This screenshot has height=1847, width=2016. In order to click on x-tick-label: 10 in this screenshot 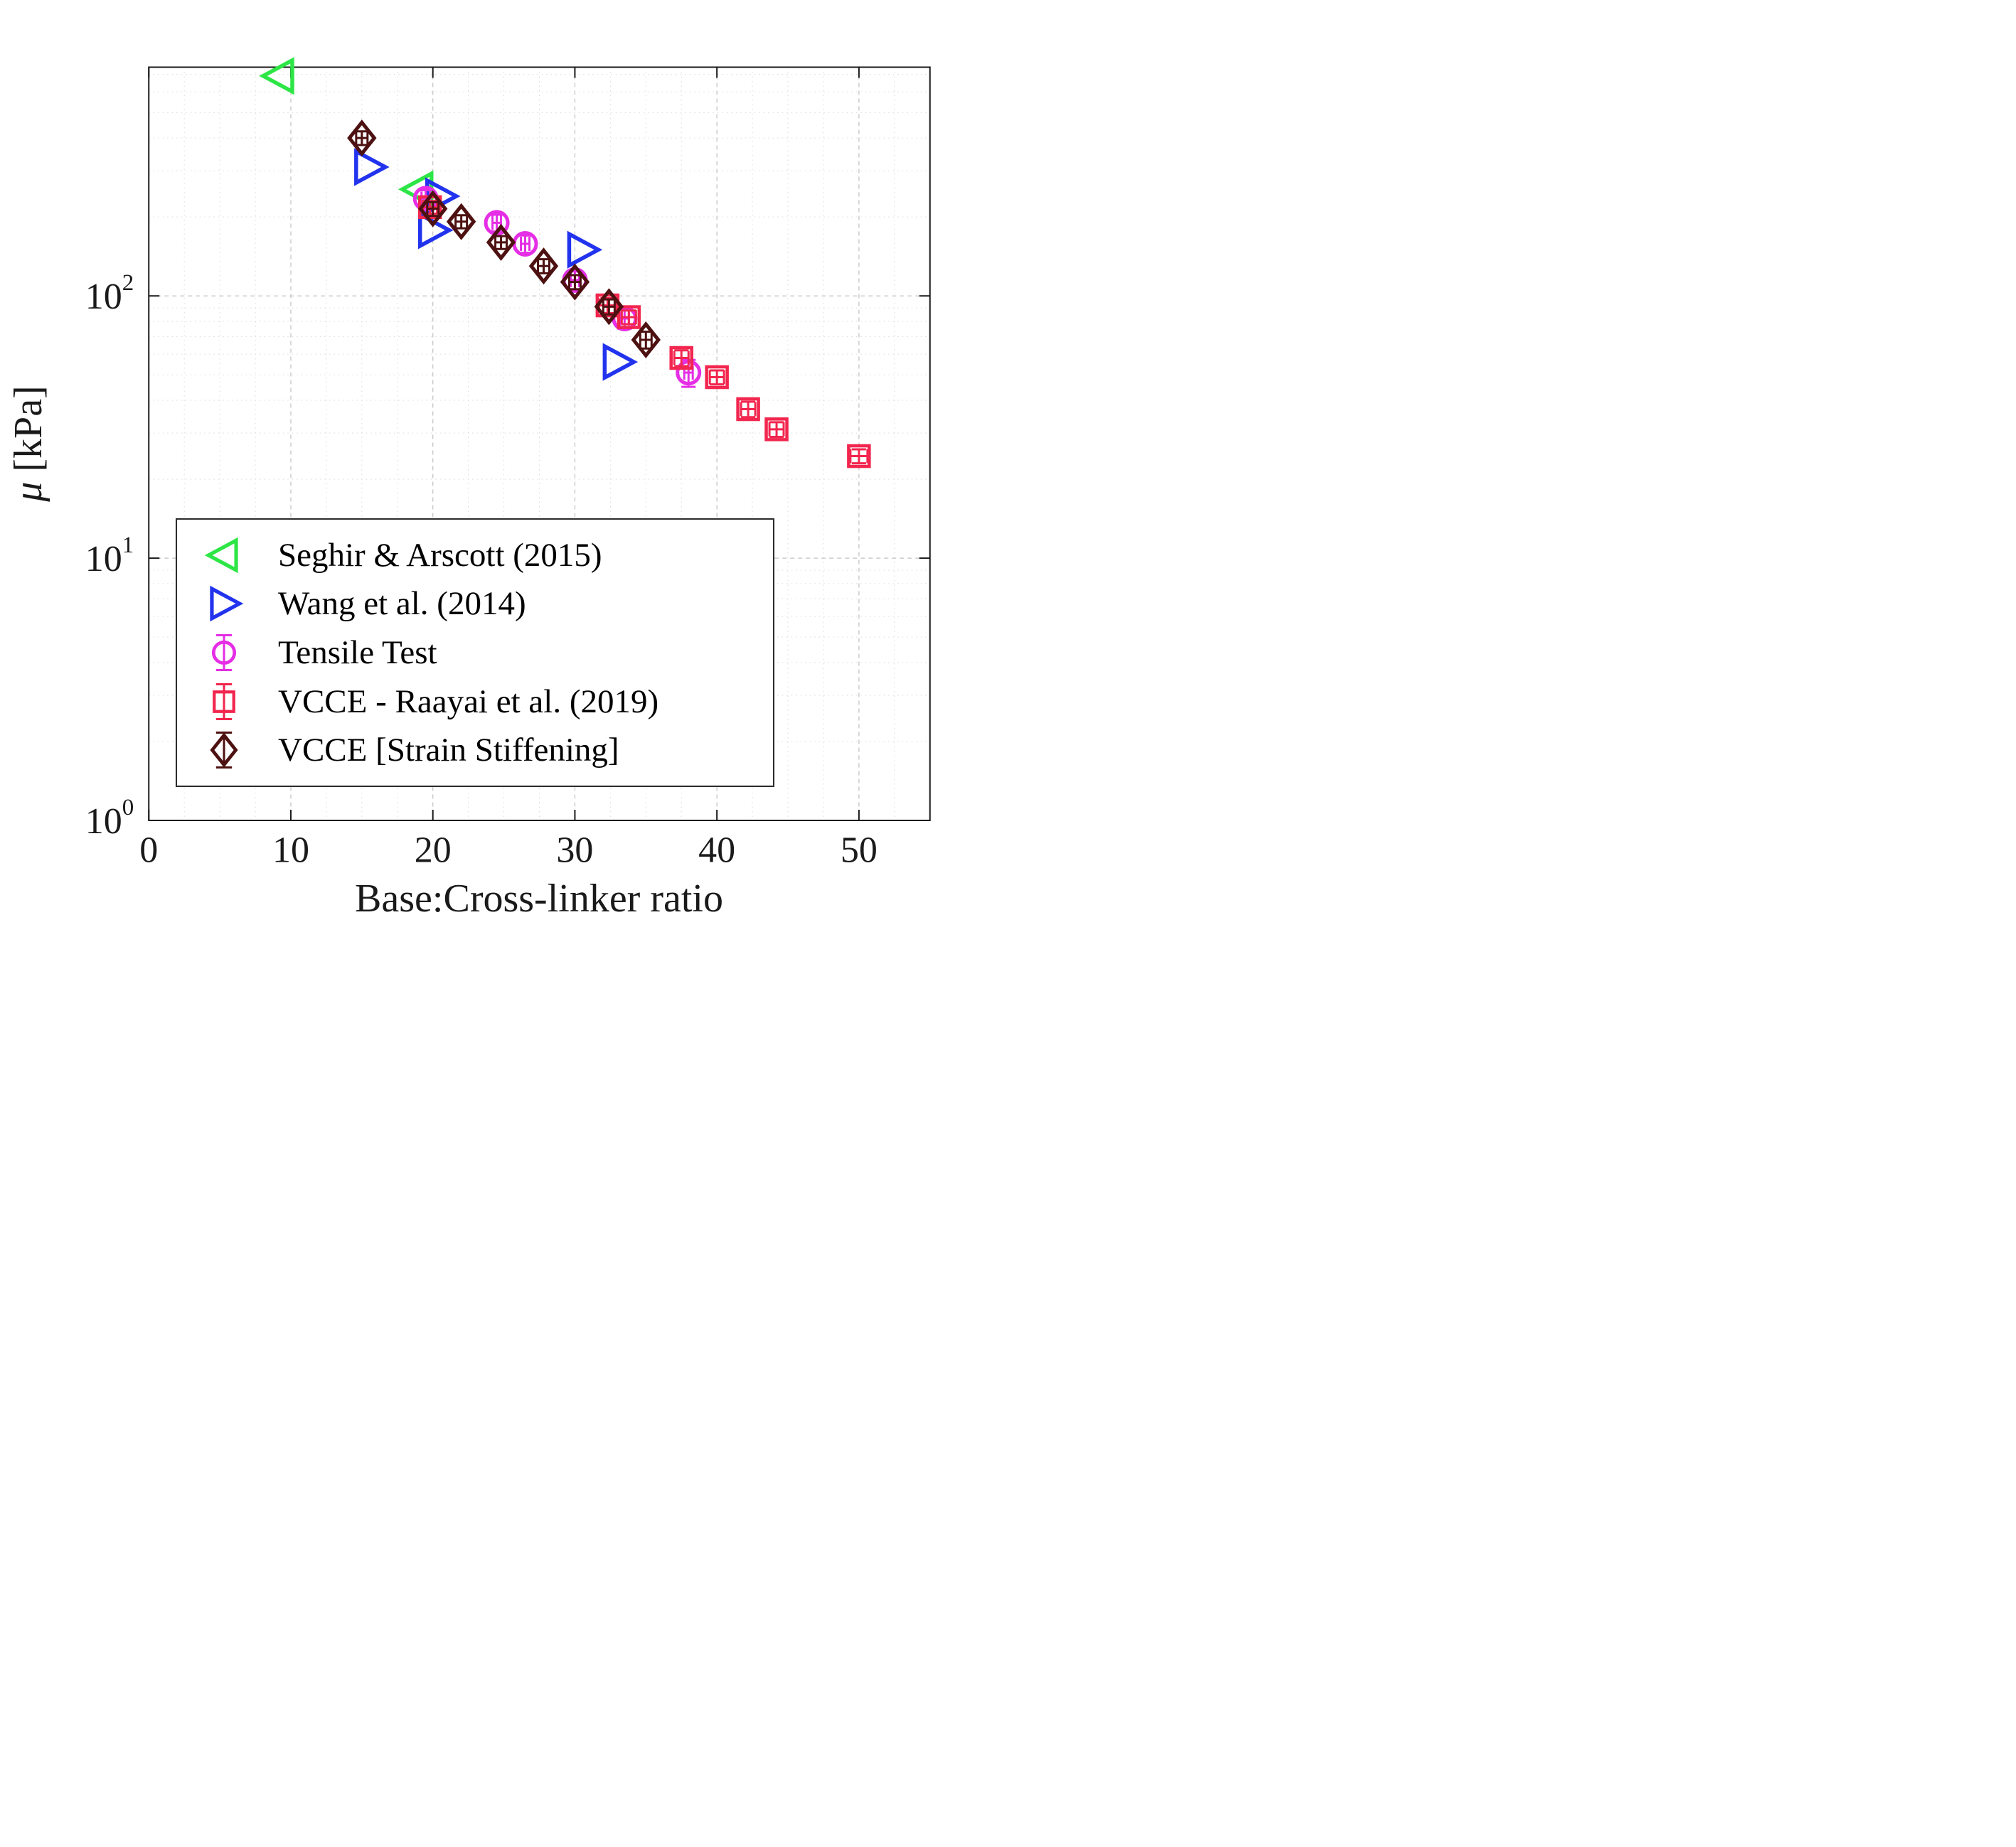, I will do `click(290, 850)`.